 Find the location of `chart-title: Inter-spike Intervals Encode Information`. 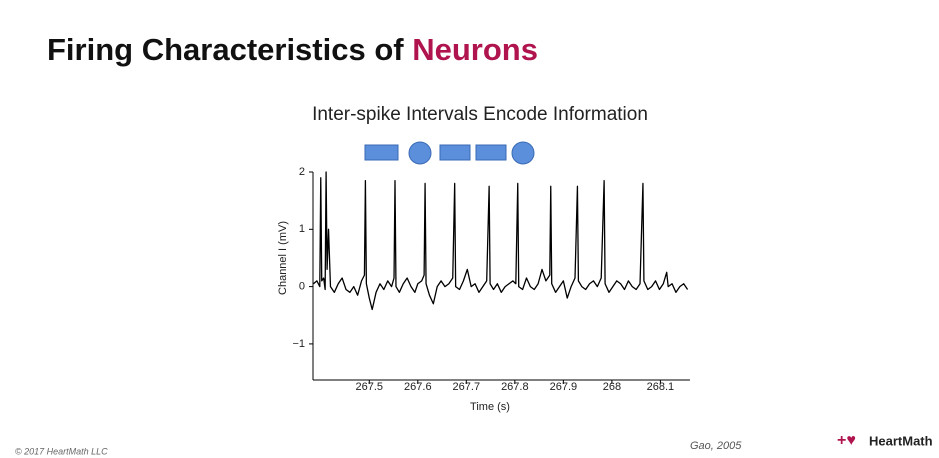

chart-title: Inter-spike Intervals Encode Information is located at coordinates (480, 114).